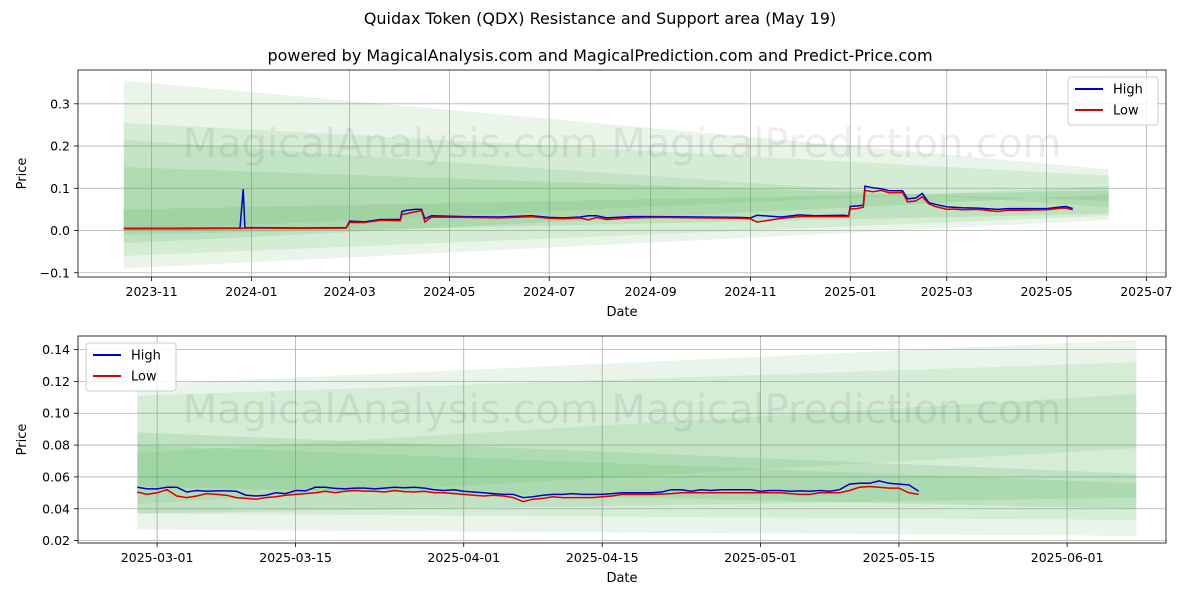 Image resolution: width=1200 pixels, height=600 pixels. I want to click on y-tick-label: 0.1, so click(60, 188).